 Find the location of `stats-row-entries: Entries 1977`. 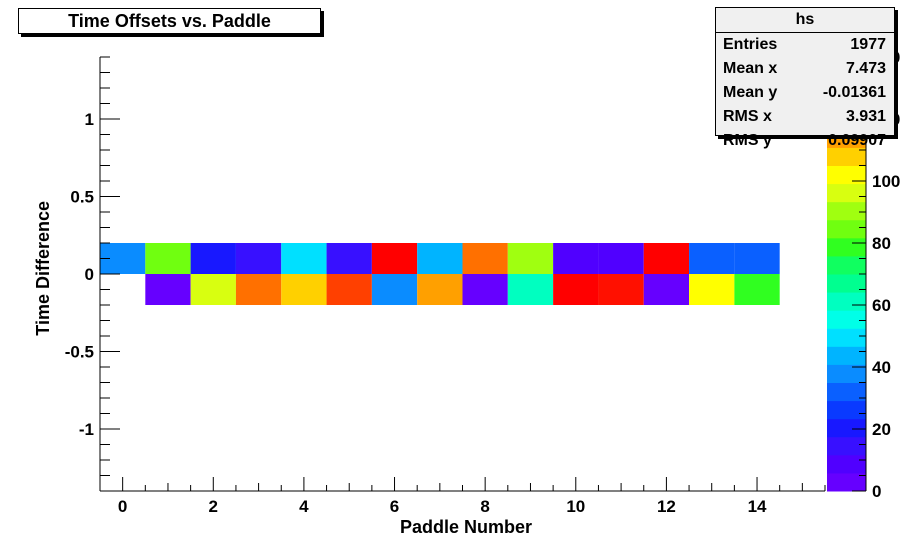

stats-row-entries: Entries 1977 is located at coordinates (805, 45).